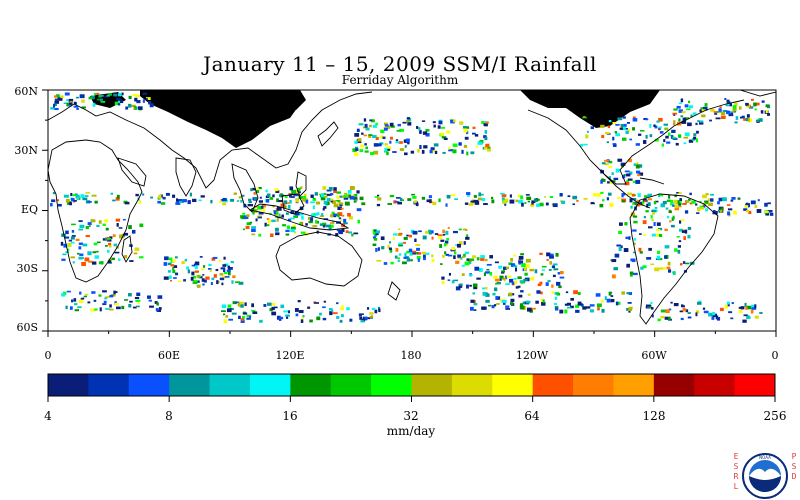 The image size is (800, 500). What do you see at coordinates (351, 385) in the screenshot?
I see `colorbar-swatch` at bounding box center [351, 385].